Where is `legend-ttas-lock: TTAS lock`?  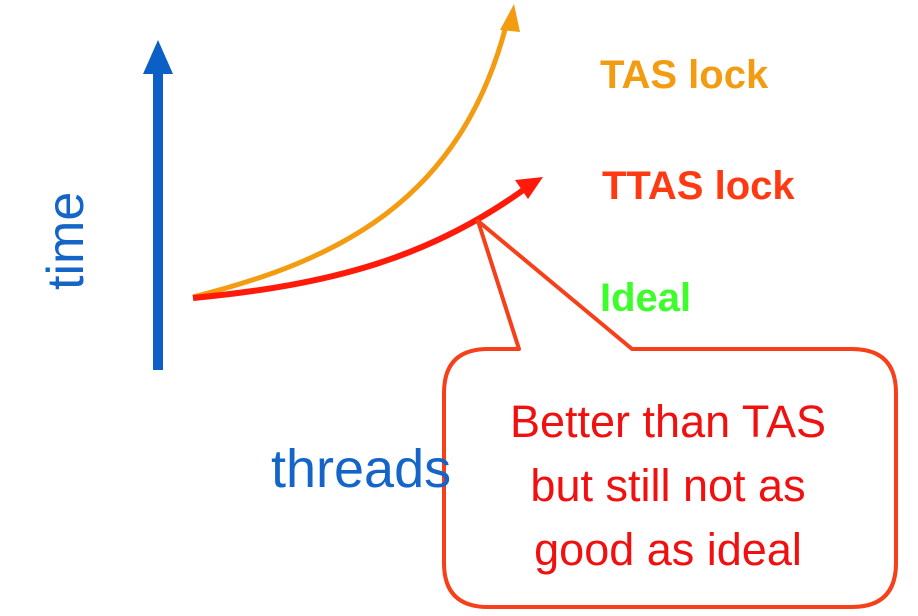
legend-ttas-lock: TTAS lock is located at coordinates (698, 186).